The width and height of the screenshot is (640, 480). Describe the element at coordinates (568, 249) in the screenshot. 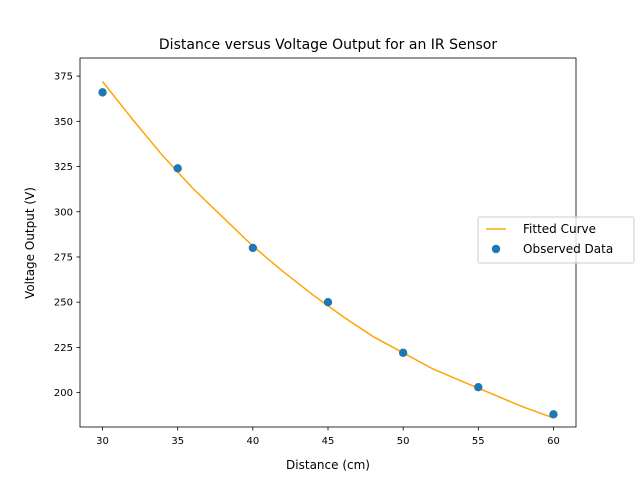

I see `legend-label: Observed Data` at that location.